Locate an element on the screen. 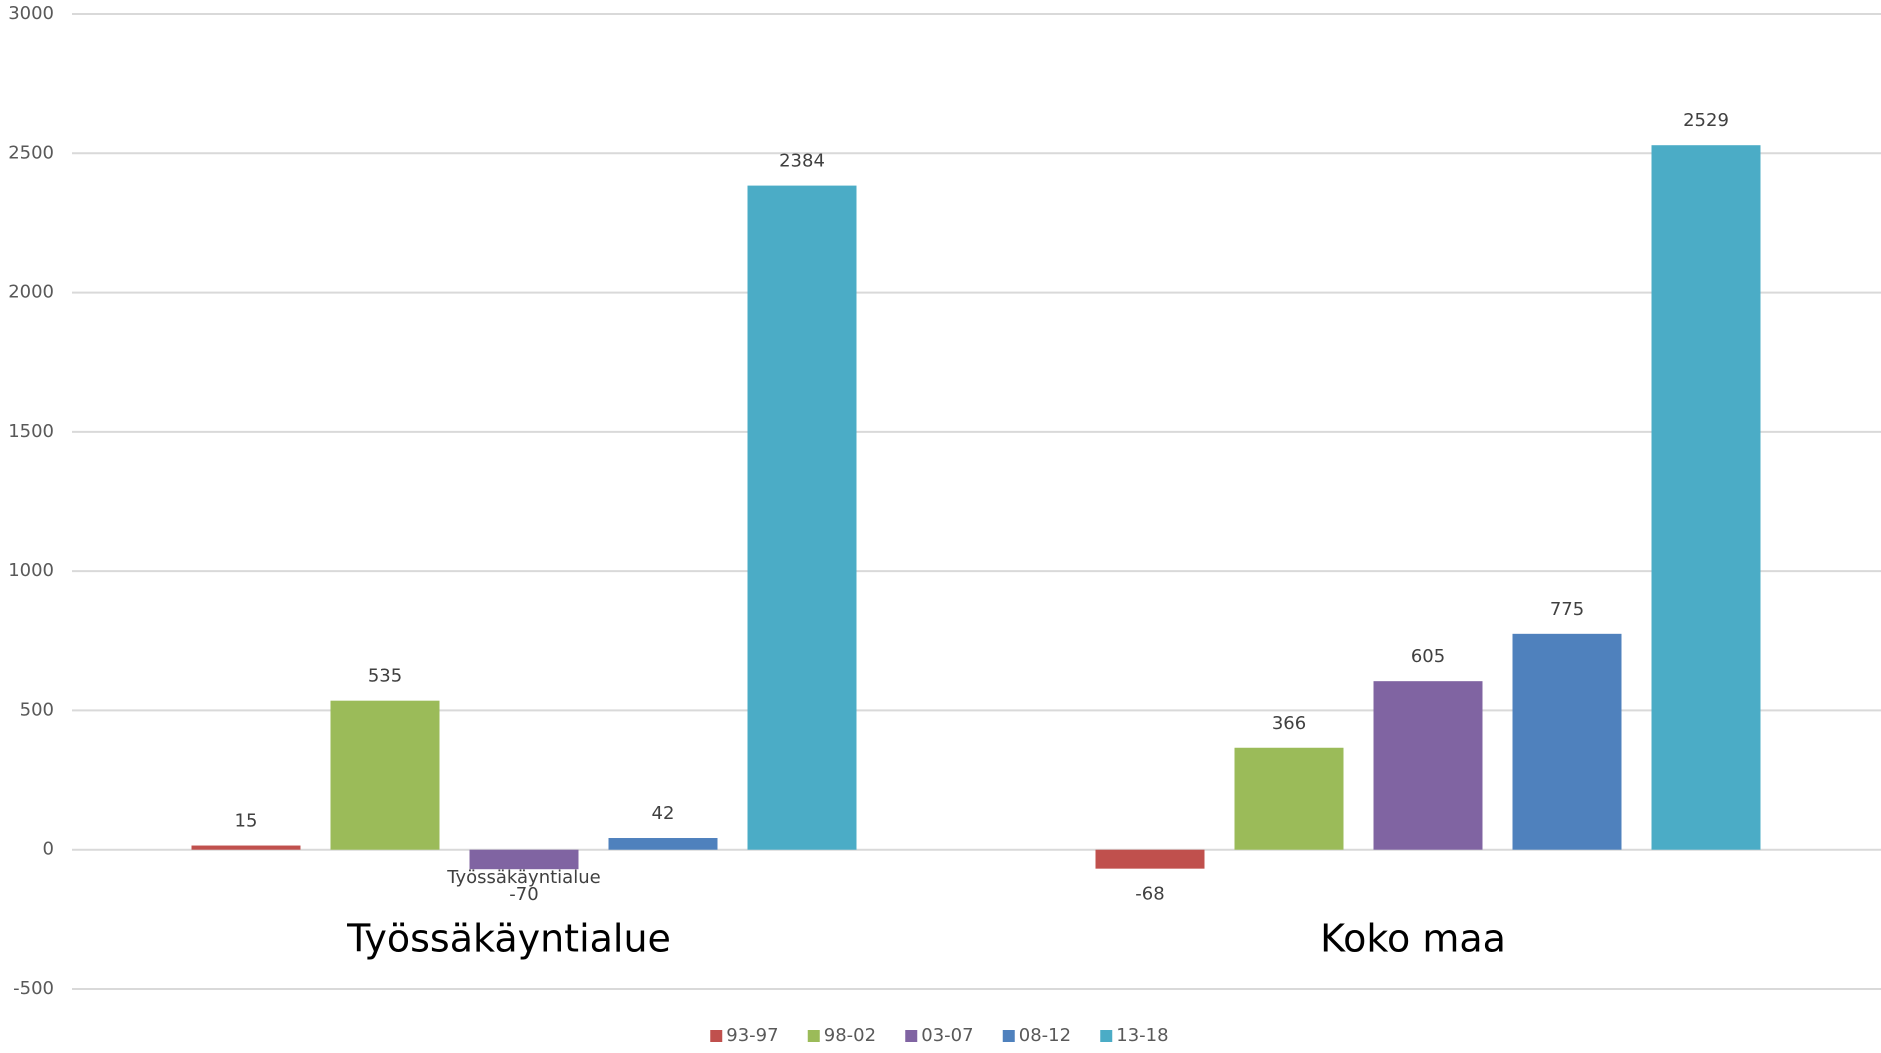  y-tick-label: -500 is located at coordinates (33, 988).